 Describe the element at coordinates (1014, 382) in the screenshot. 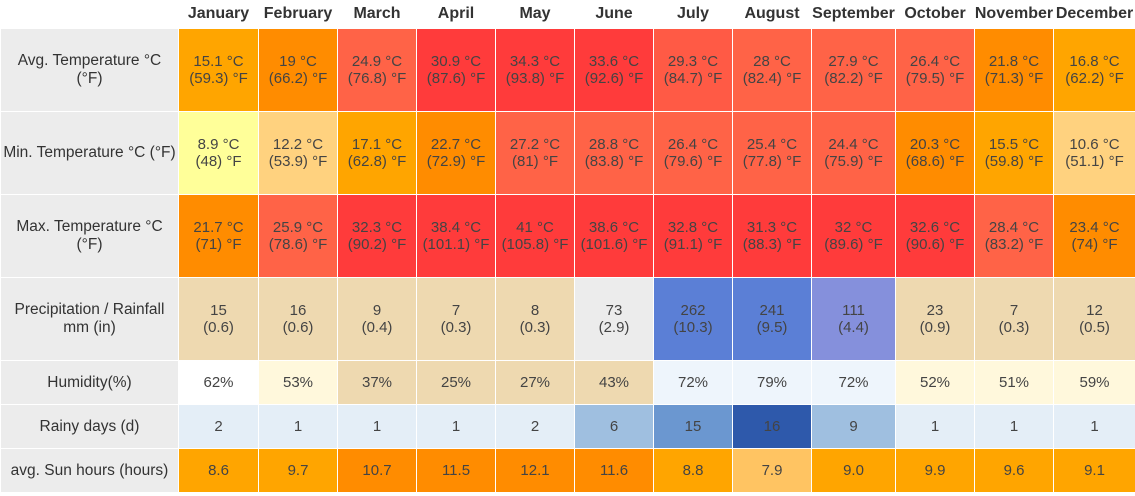

I see `cell-humidity-november: 51%` at that location.